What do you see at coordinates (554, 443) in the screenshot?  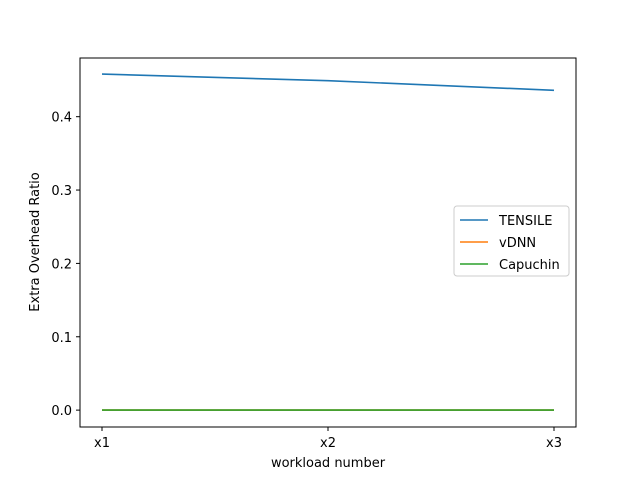 I see `x-tick-label: x3` at bounding box center [554, 443].